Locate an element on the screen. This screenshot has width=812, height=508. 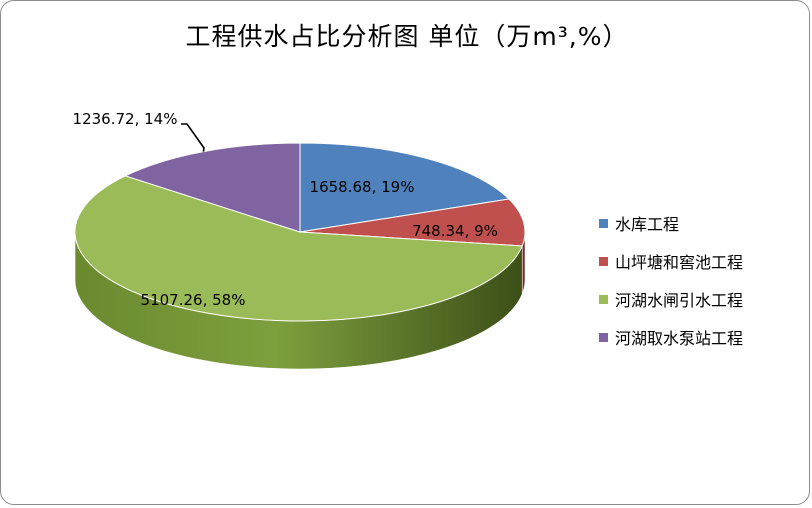
data-label-4: 1236.72, 14% is located at coordinates (125, 119).